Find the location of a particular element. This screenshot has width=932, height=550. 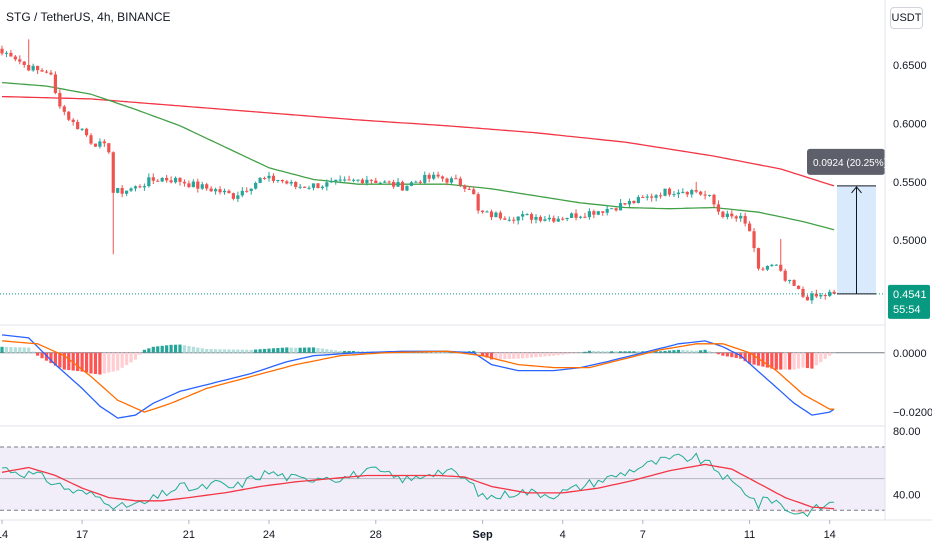

last-price-badge is located at coordinates (909, 301).